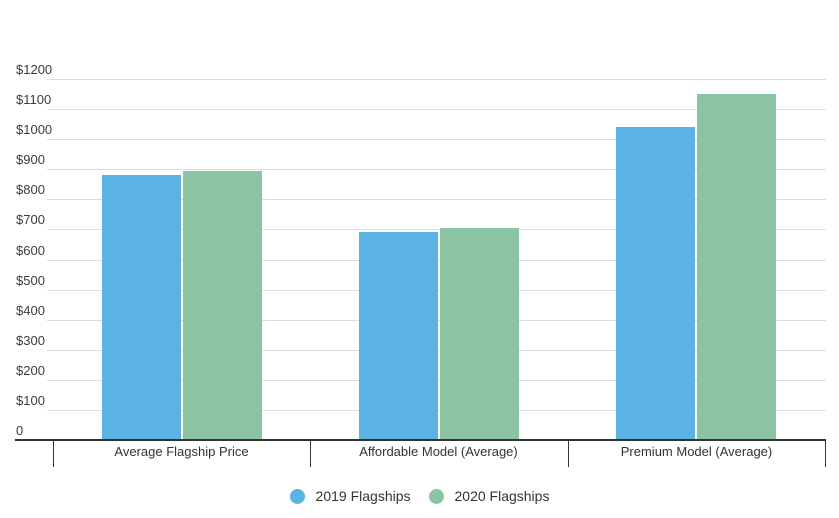 The image size is (839, 518). What do you see at coordinates (30, 189) in the screenshot?
I see `y-axis-tick-label: $800` at bounding box center [30, 189].